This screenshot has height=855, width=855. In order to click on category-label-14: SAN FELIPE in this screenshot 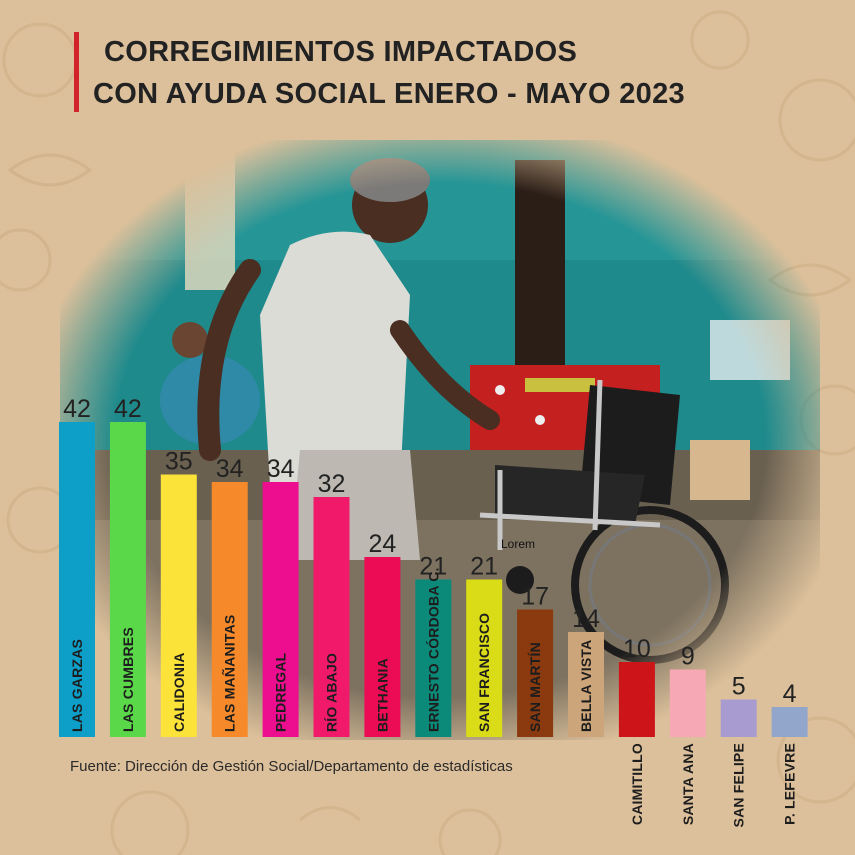, I will do `click(739, 785)`.